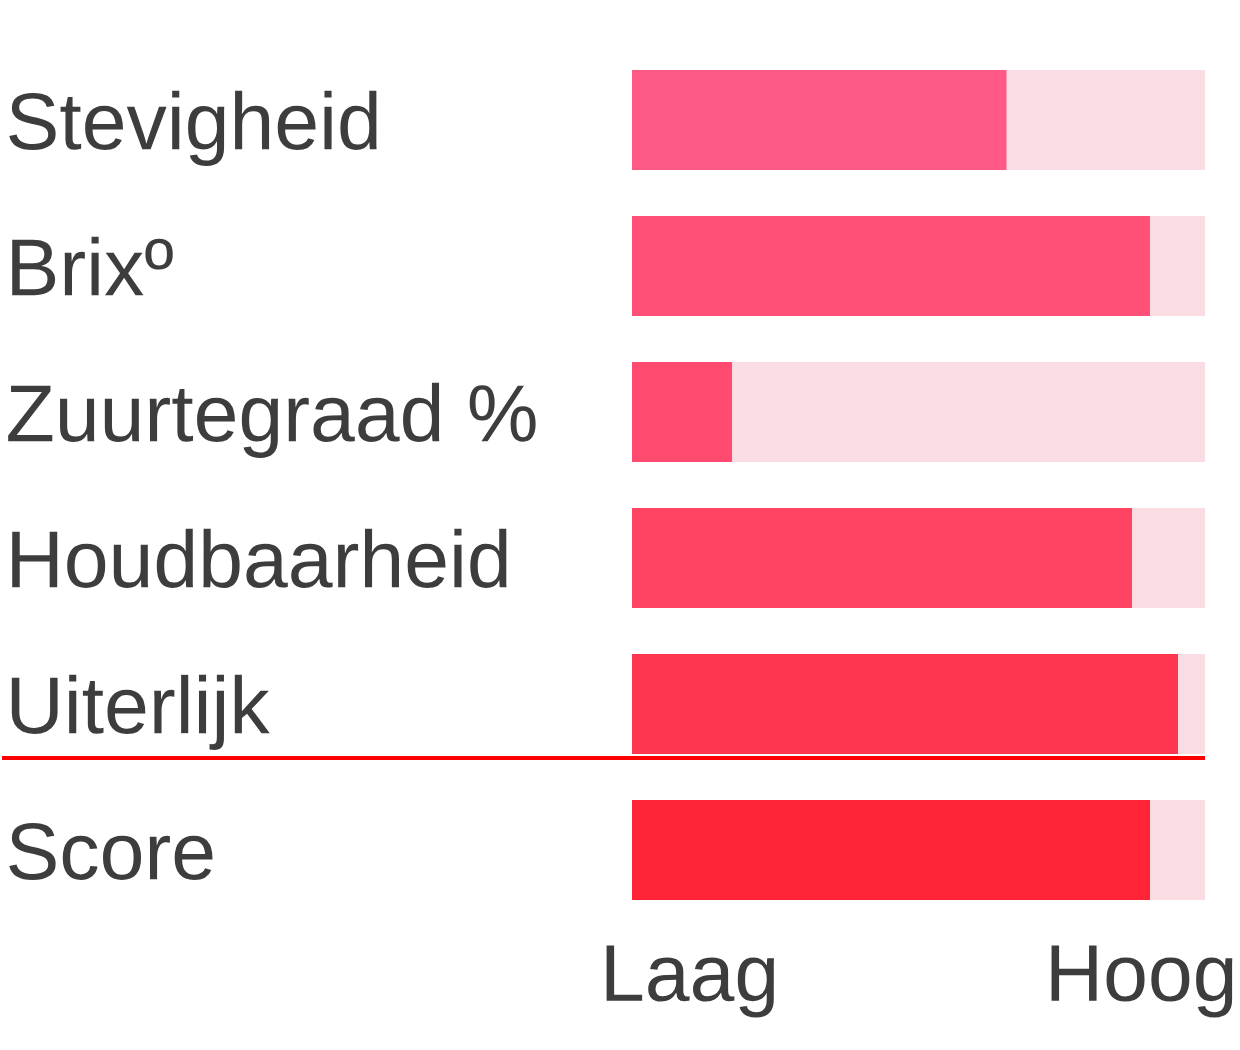 This screenshot has width=1240, height=1050. I want to click on y-tick-label: Houdbaarheid, so click(259, 558).